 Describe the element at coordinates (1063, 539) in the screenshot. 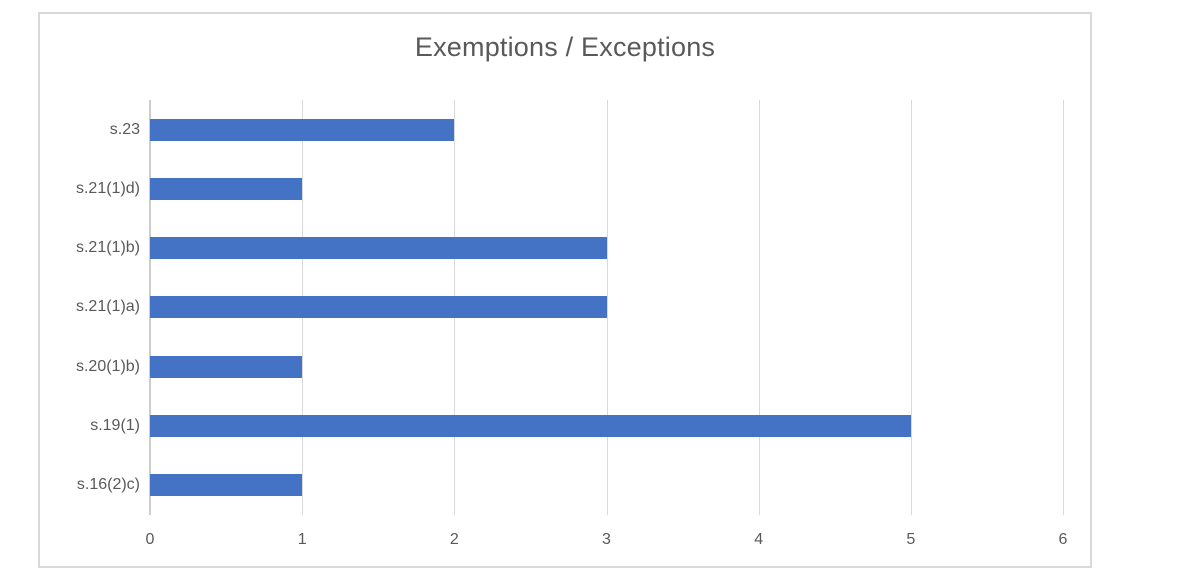

I see `x-axis-tick-label: 6` at that location.